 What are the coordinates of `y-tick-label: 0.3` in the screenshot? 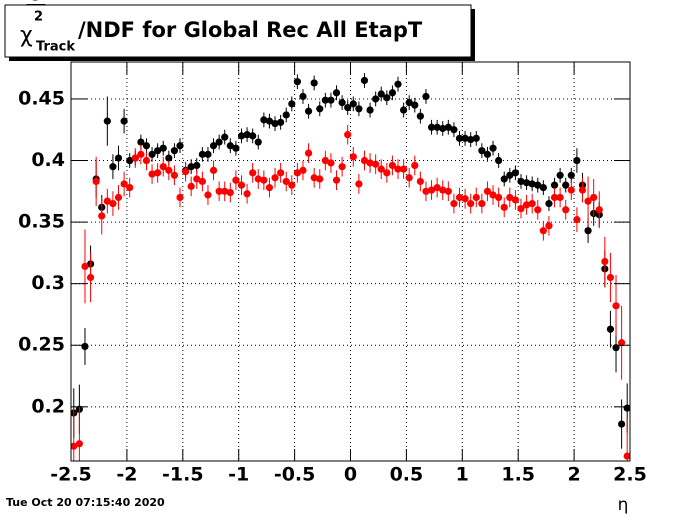 It's located at (48, 283).